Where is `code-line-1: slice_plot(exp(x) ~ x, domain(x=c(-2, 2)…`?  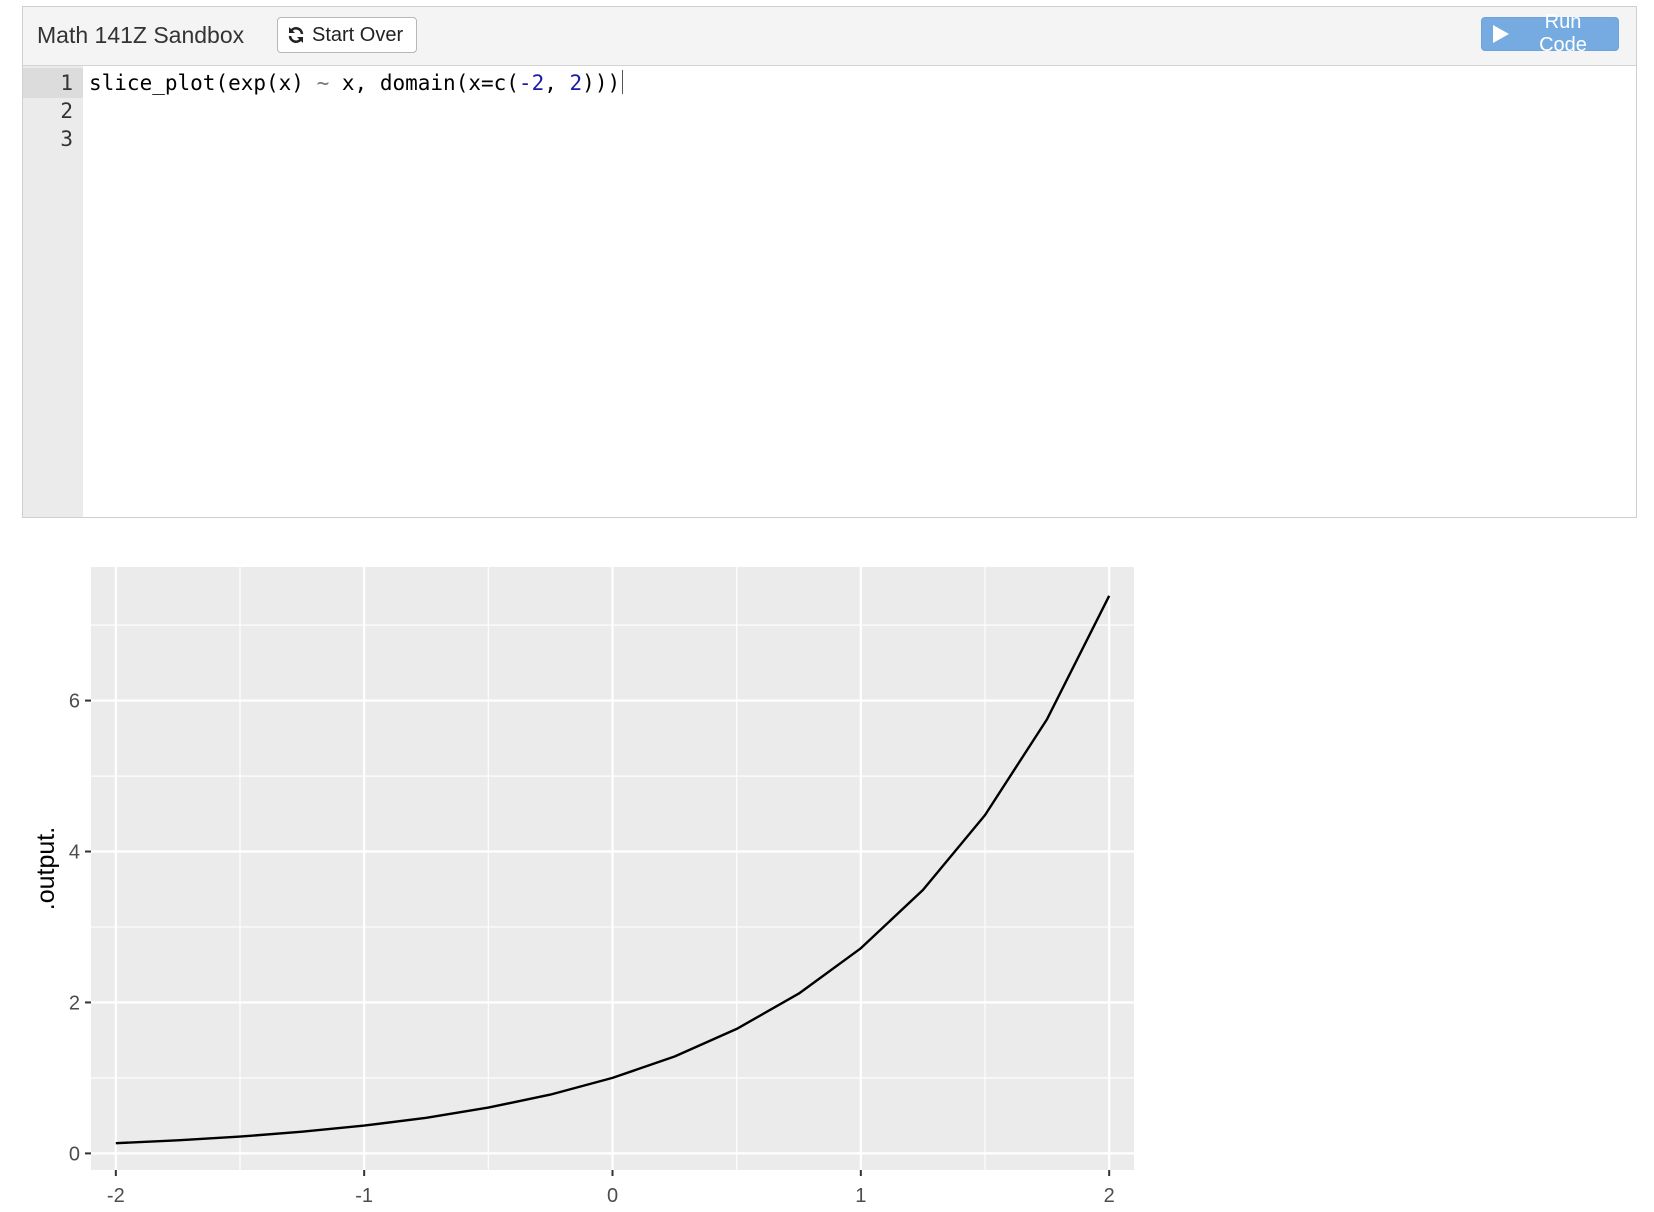 code-line-1: slice_plot(exp(x) ~ x, domain(x=c(-2, 2)… is located at coordinates (356, 83).